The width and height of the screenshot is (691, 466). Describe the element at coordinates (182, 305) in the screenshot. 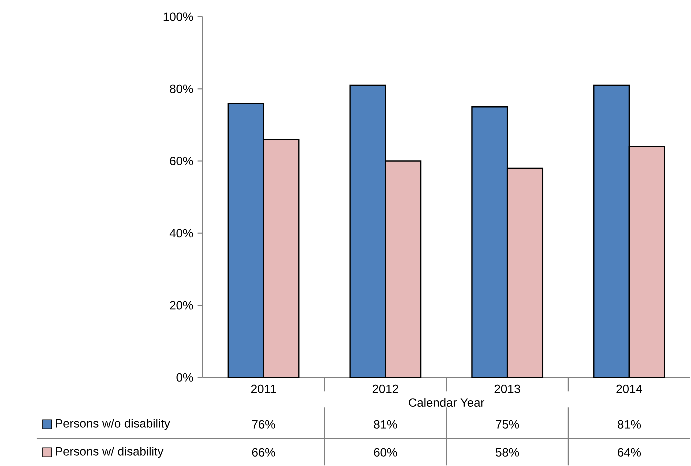

I see `y-tick-label: 20%` at that location.